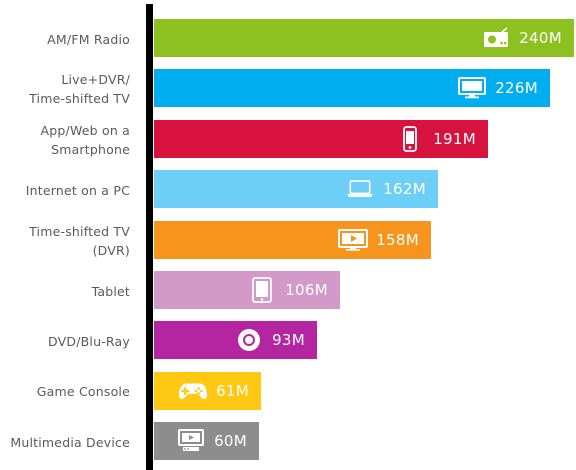 This screenshot has width=576, height=470. Describe the element at coordinates (85, 139) in the screenshot. I see `category-label-app-web-on-a-smartphone: App/Web on a Smartphone` at that location.